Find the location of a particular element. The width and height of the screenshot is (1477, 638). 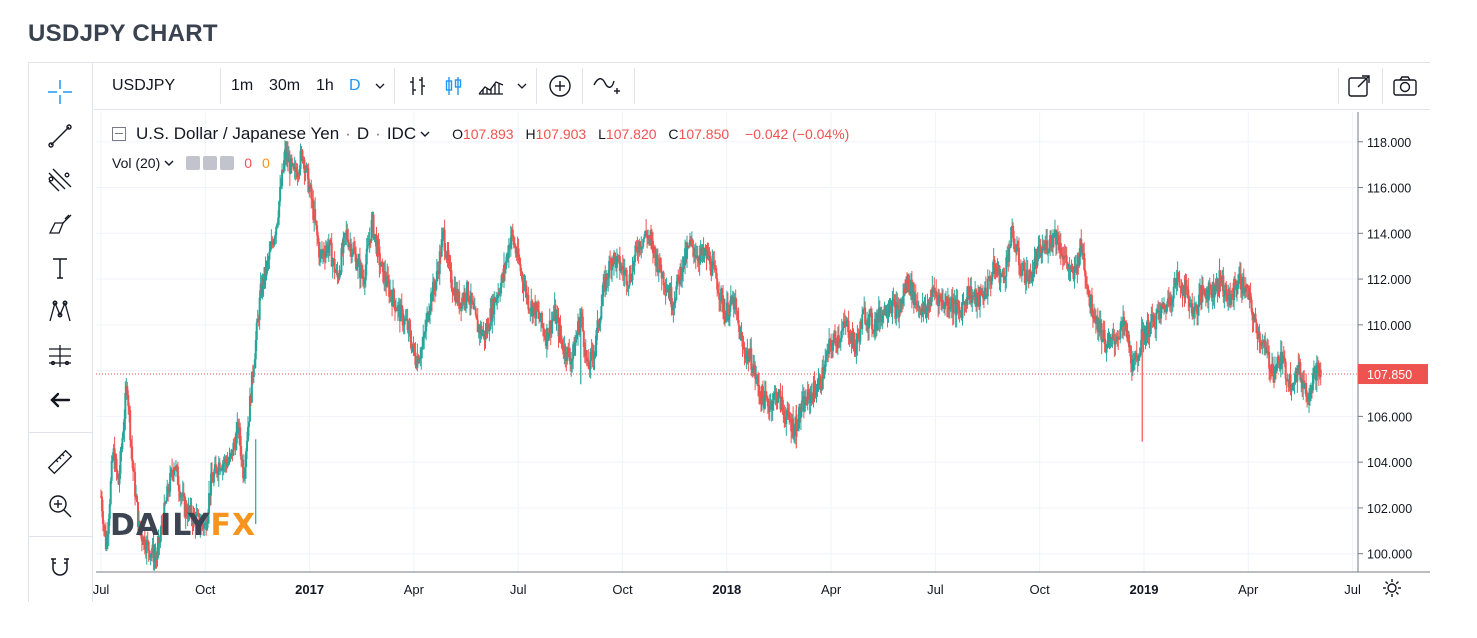

remove-icon is located at coordinates (227, 163).